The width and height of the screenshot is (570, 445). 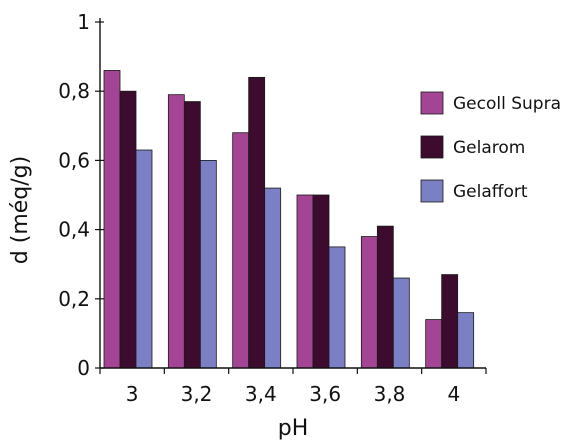 What do you see at coordinates (432, 103) in the screenshot?
I see `legend-swatch-gecoll-supra` at bounding box center [432, 103].